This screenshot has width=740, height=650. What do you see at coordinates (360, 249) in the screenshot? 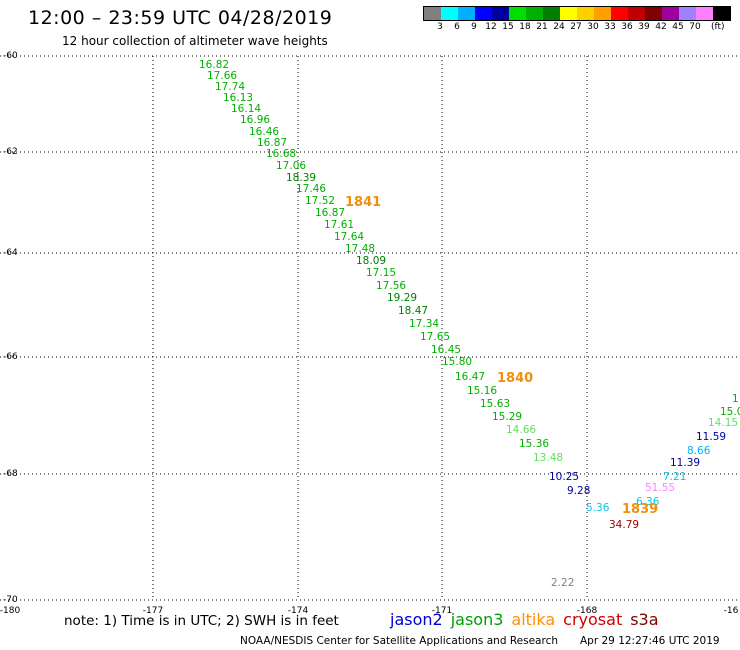
I see `wave-height-label: 17.48` at bounding box center [360, 249].